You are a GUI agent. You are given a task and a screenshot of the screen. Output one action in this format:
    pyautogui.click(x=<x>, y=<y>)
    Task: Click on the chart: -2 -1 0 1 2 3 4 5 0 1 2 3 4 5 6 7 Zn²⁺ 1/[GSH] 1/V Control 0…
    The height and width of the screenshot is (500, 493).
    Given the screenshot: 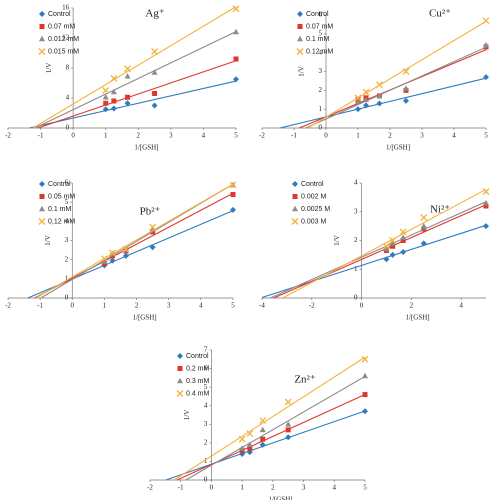 What is the action you would take?
    pyautogui.click(x=258, y=423)
    